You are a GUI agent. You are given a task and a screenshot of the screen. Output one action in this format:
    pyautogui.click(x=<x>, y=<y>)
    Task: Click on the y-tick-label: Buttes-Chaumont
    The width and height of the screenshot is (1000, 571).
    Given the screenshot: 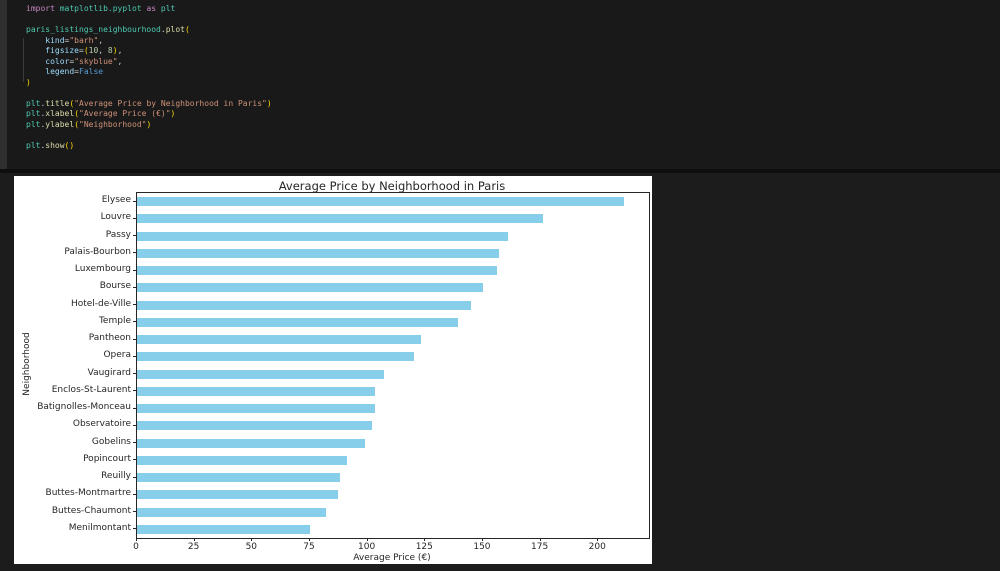 What is the action you would take?
    pyautogui.click(x=91, y=510)
    